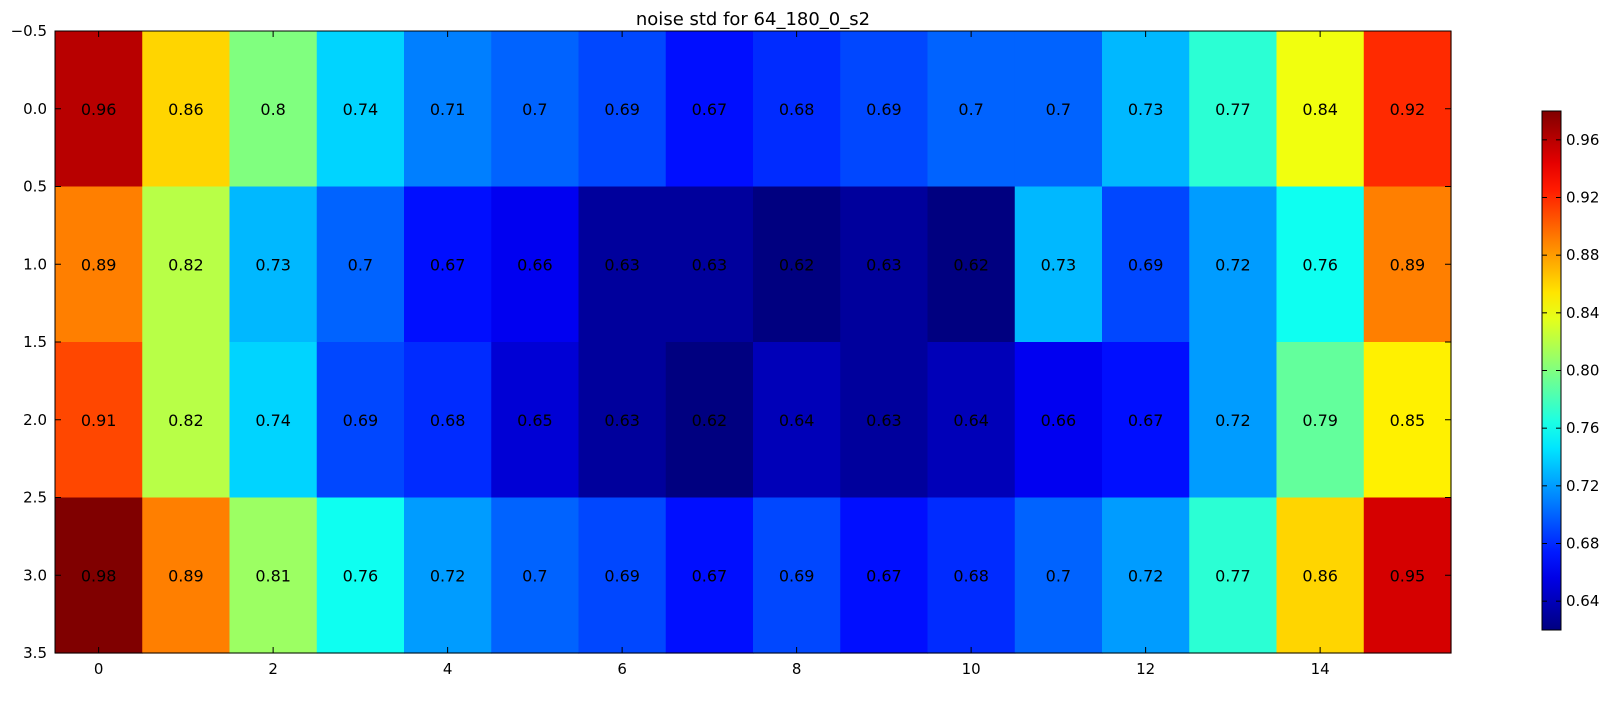 The width and height of the screenshot is (1611, 705). Describe the element at coordinates (1408, 420) in the screenshot. I see `cell-value-label: 0.85` at that location.